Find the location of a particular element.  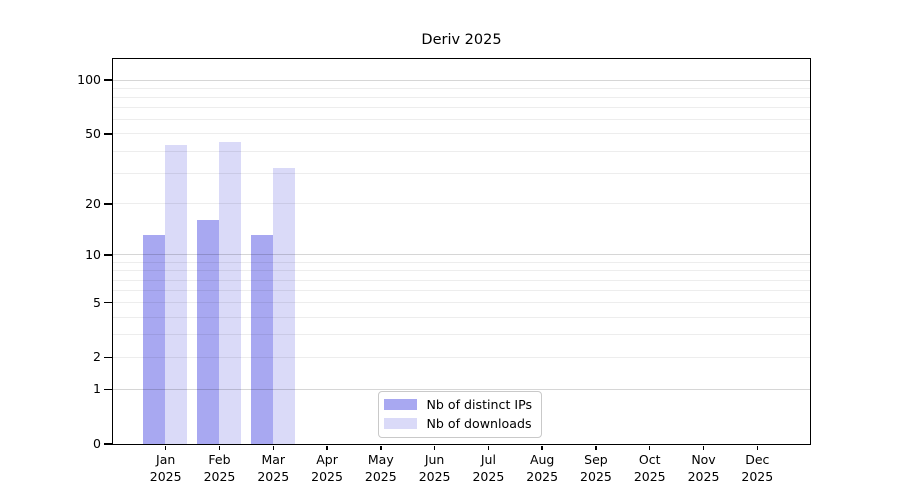

y-tick-label: 50 is located at coordinates (93, 133).